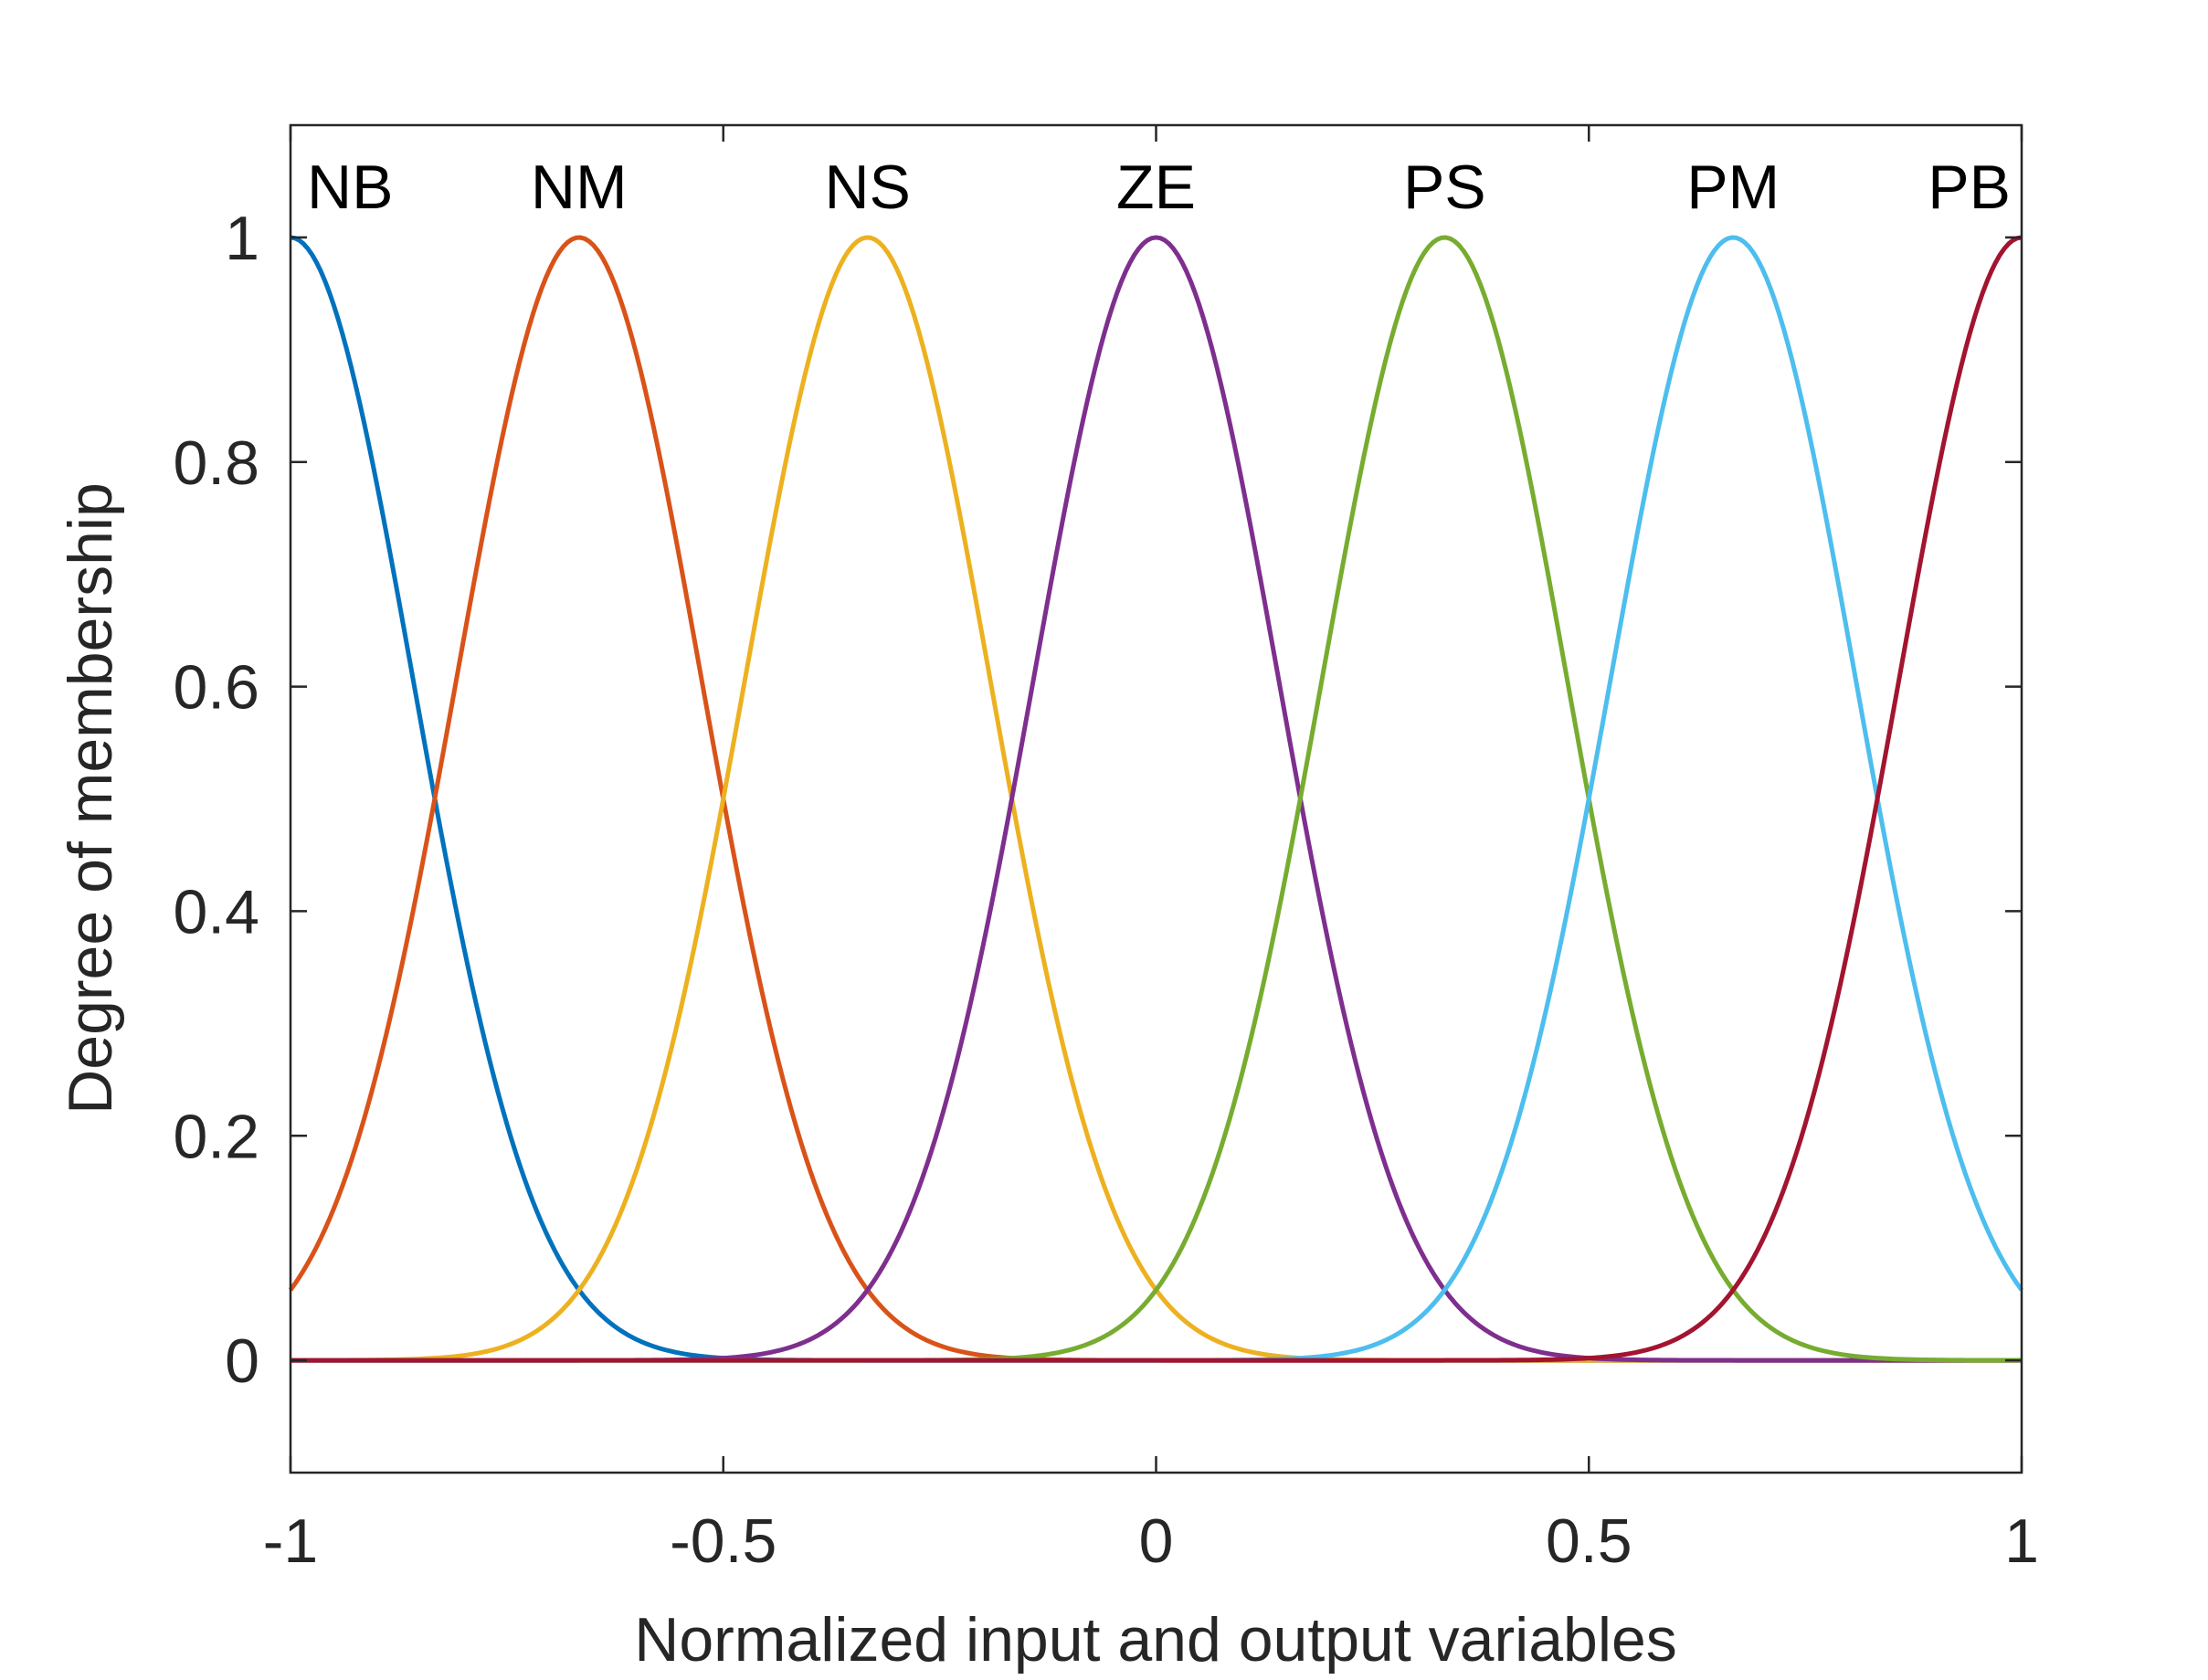  What do you see at coordinates (350, 187) in the screenshot?
I see `label-nb: NB` at bounding box center [350, 187].